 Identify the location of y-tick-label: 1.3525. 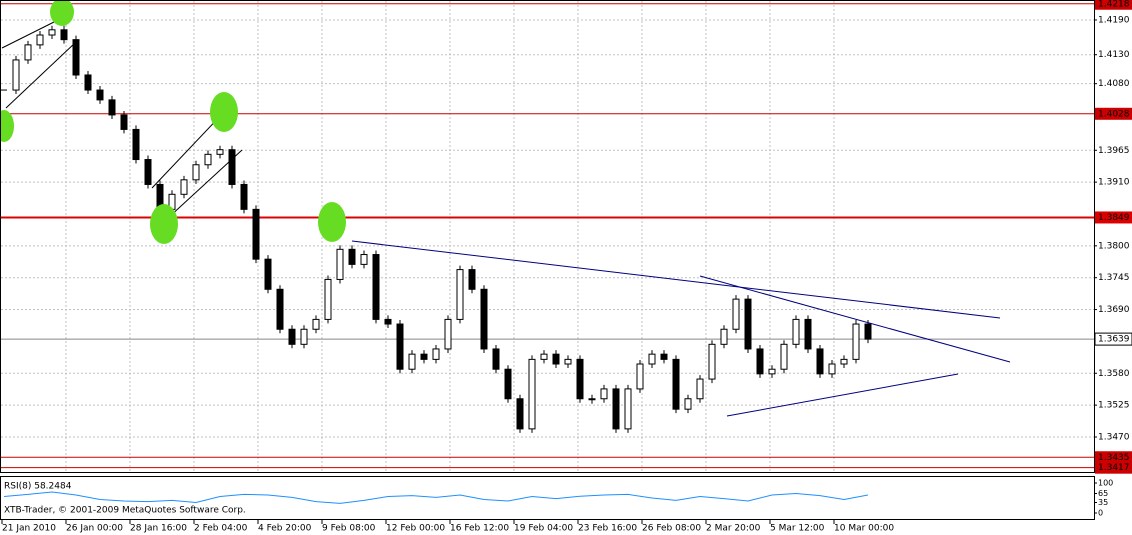
(1114, 406).